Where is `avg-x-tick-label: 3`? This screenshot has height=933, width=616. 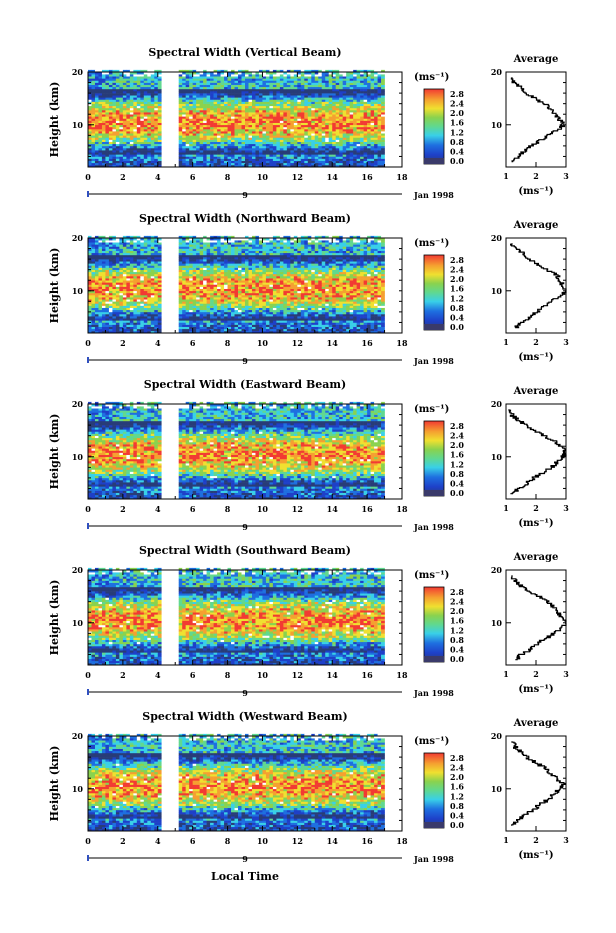
avg-x-tick-label: 3 is located at coordinates (566, 176).